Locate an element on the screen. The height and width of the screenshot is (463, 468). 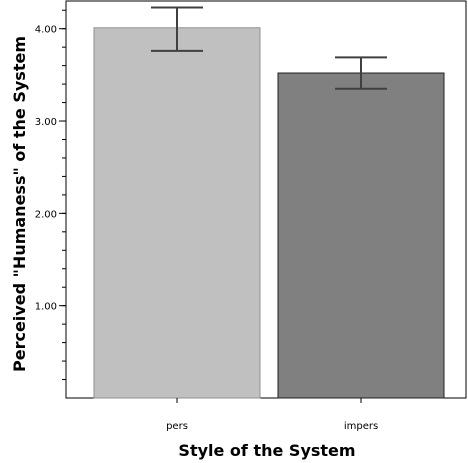
x-tick-label-impers: impers is located at coordinates (361, 426).